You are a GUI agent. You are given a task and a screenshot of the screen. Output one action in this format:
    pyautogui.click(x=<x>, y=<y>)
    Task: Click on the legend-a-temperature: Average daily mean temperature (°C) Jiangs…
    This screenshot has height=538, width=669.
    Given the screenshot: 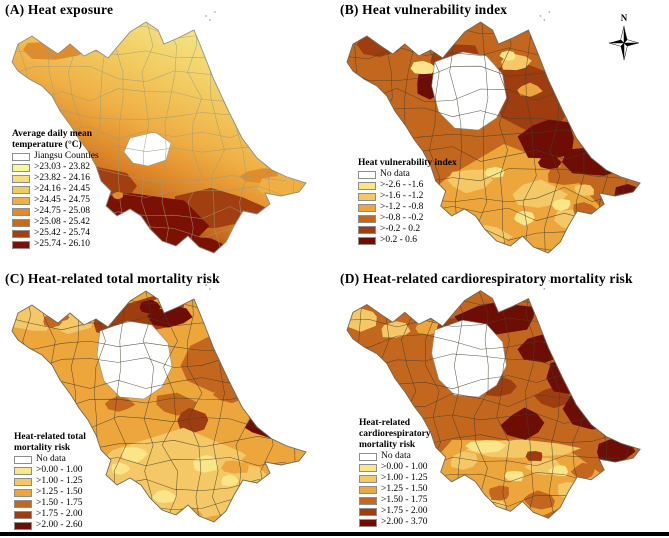 What is the action you would take?
    pyautogui.click(x=55, y=189)
    